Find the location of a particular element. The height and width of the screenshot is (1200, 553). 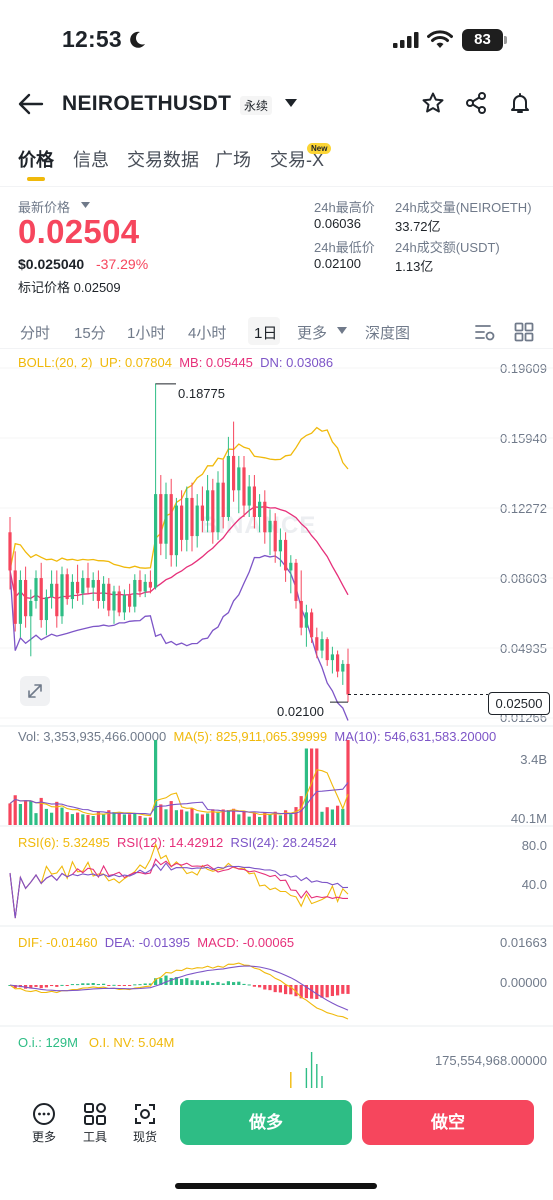

mark-price-value: 0.02509 is located at coordinates (97, 287).